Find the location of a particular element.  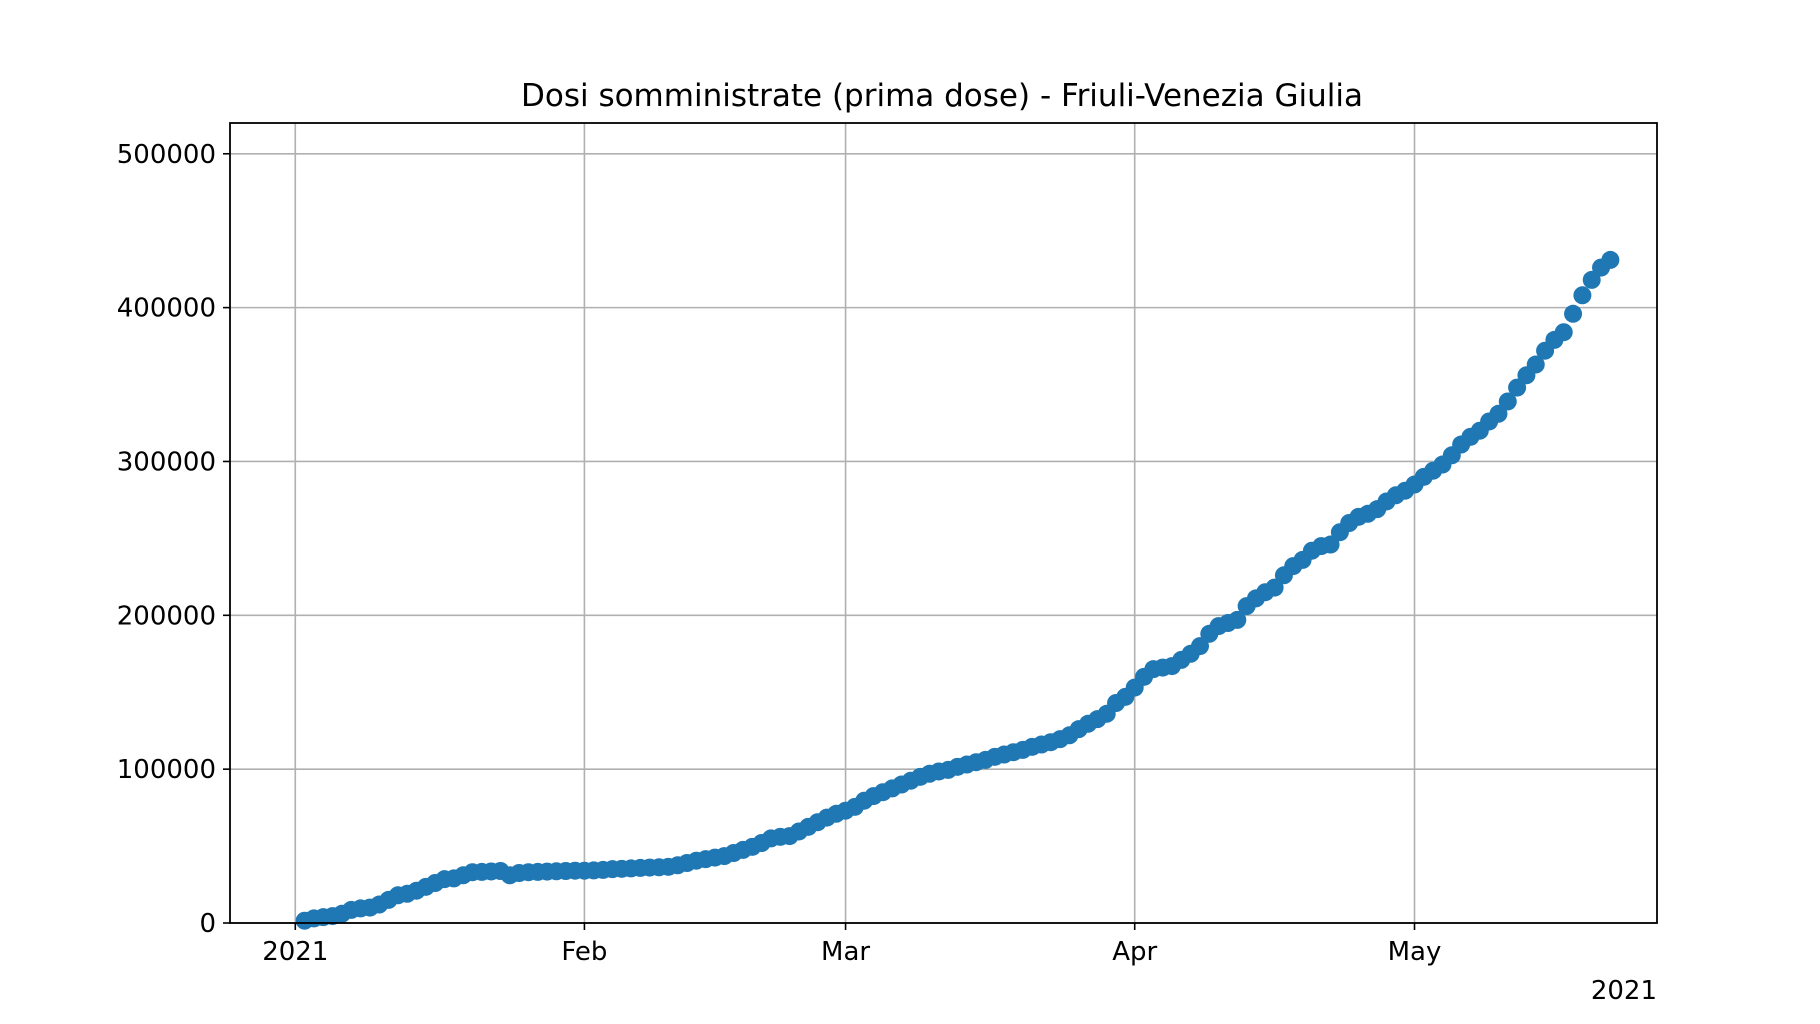

x-axis: 2021 Feb Mar Apr May is located at coordinates (851, 945).